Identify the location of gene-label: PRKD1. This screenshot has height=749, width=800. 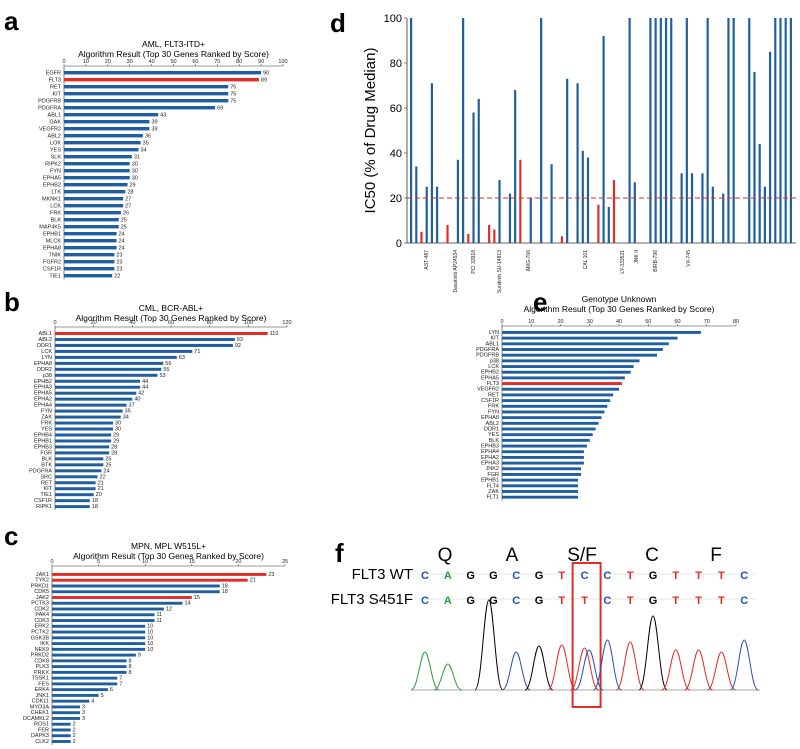
(40, 586).